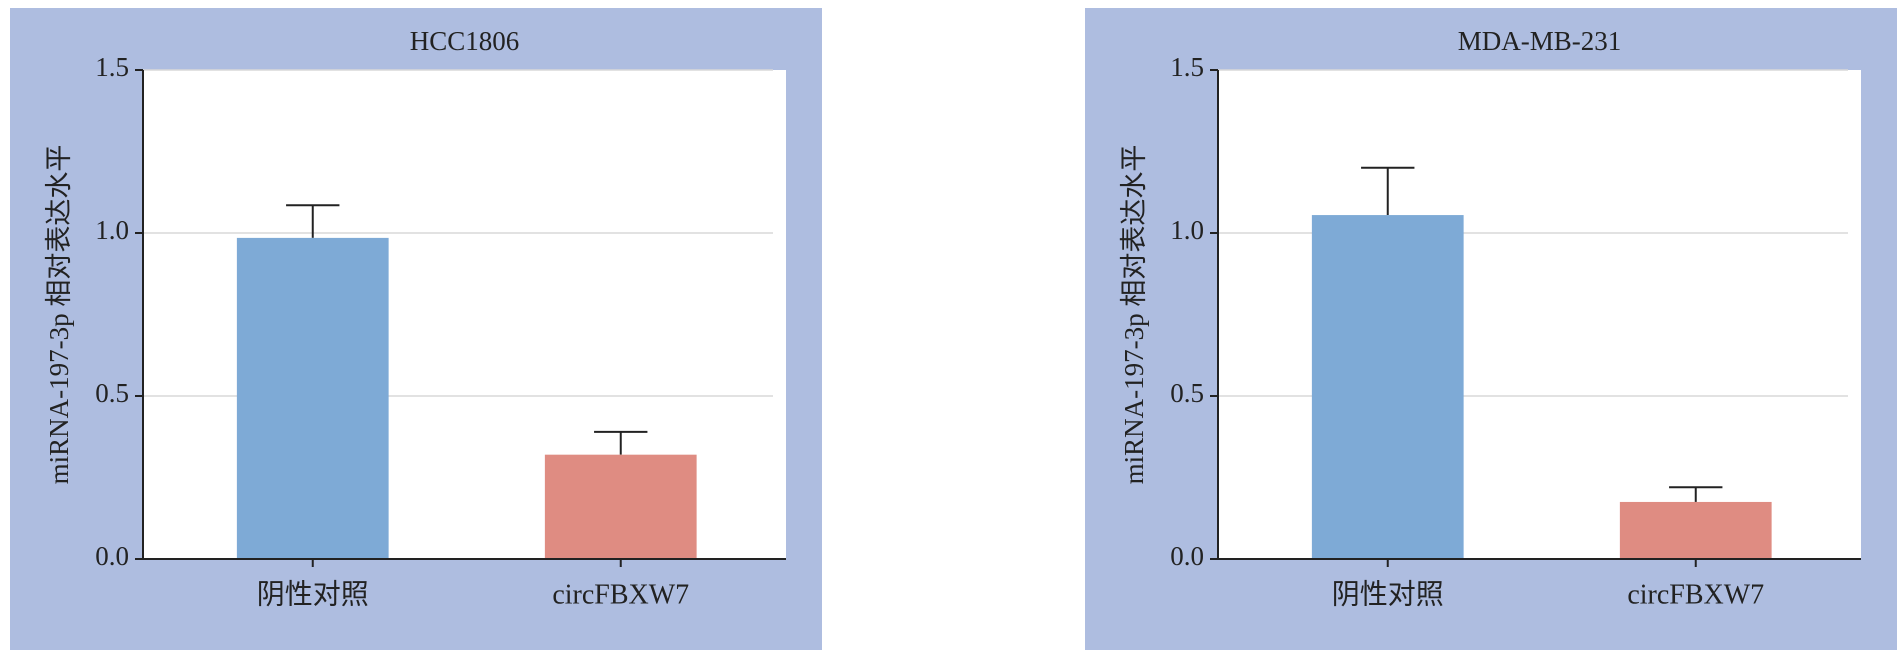  Describe the element at coordinates (1540, 41) in the screenshot. I see `chart-title: MDA-MB-231` at that location.